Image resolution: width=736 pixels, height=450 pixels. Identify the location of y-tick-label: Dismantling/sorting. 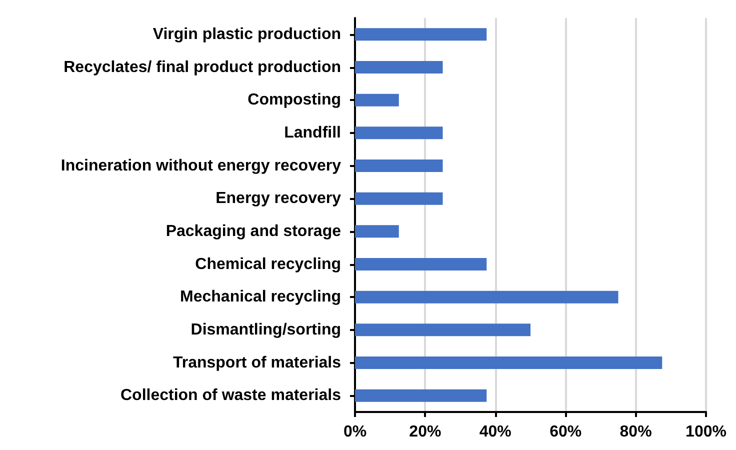
(265, 329).